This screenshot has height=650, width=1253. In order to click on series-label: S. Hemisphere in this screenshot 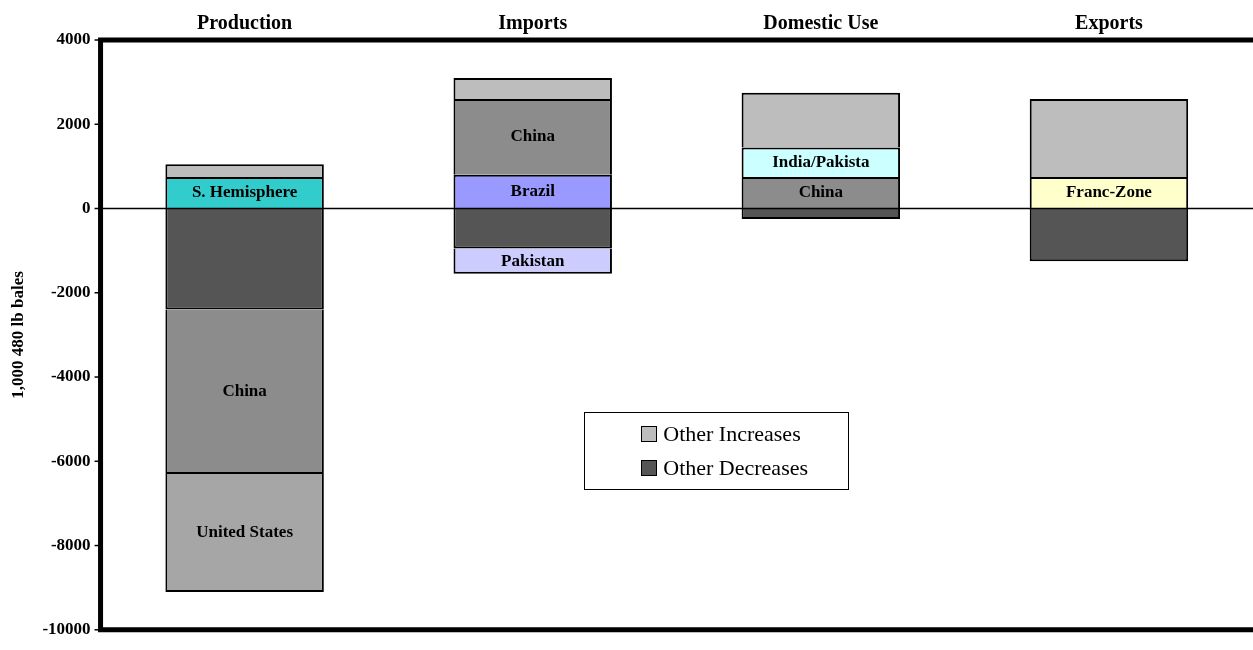, I will do `click(244, 192)`.